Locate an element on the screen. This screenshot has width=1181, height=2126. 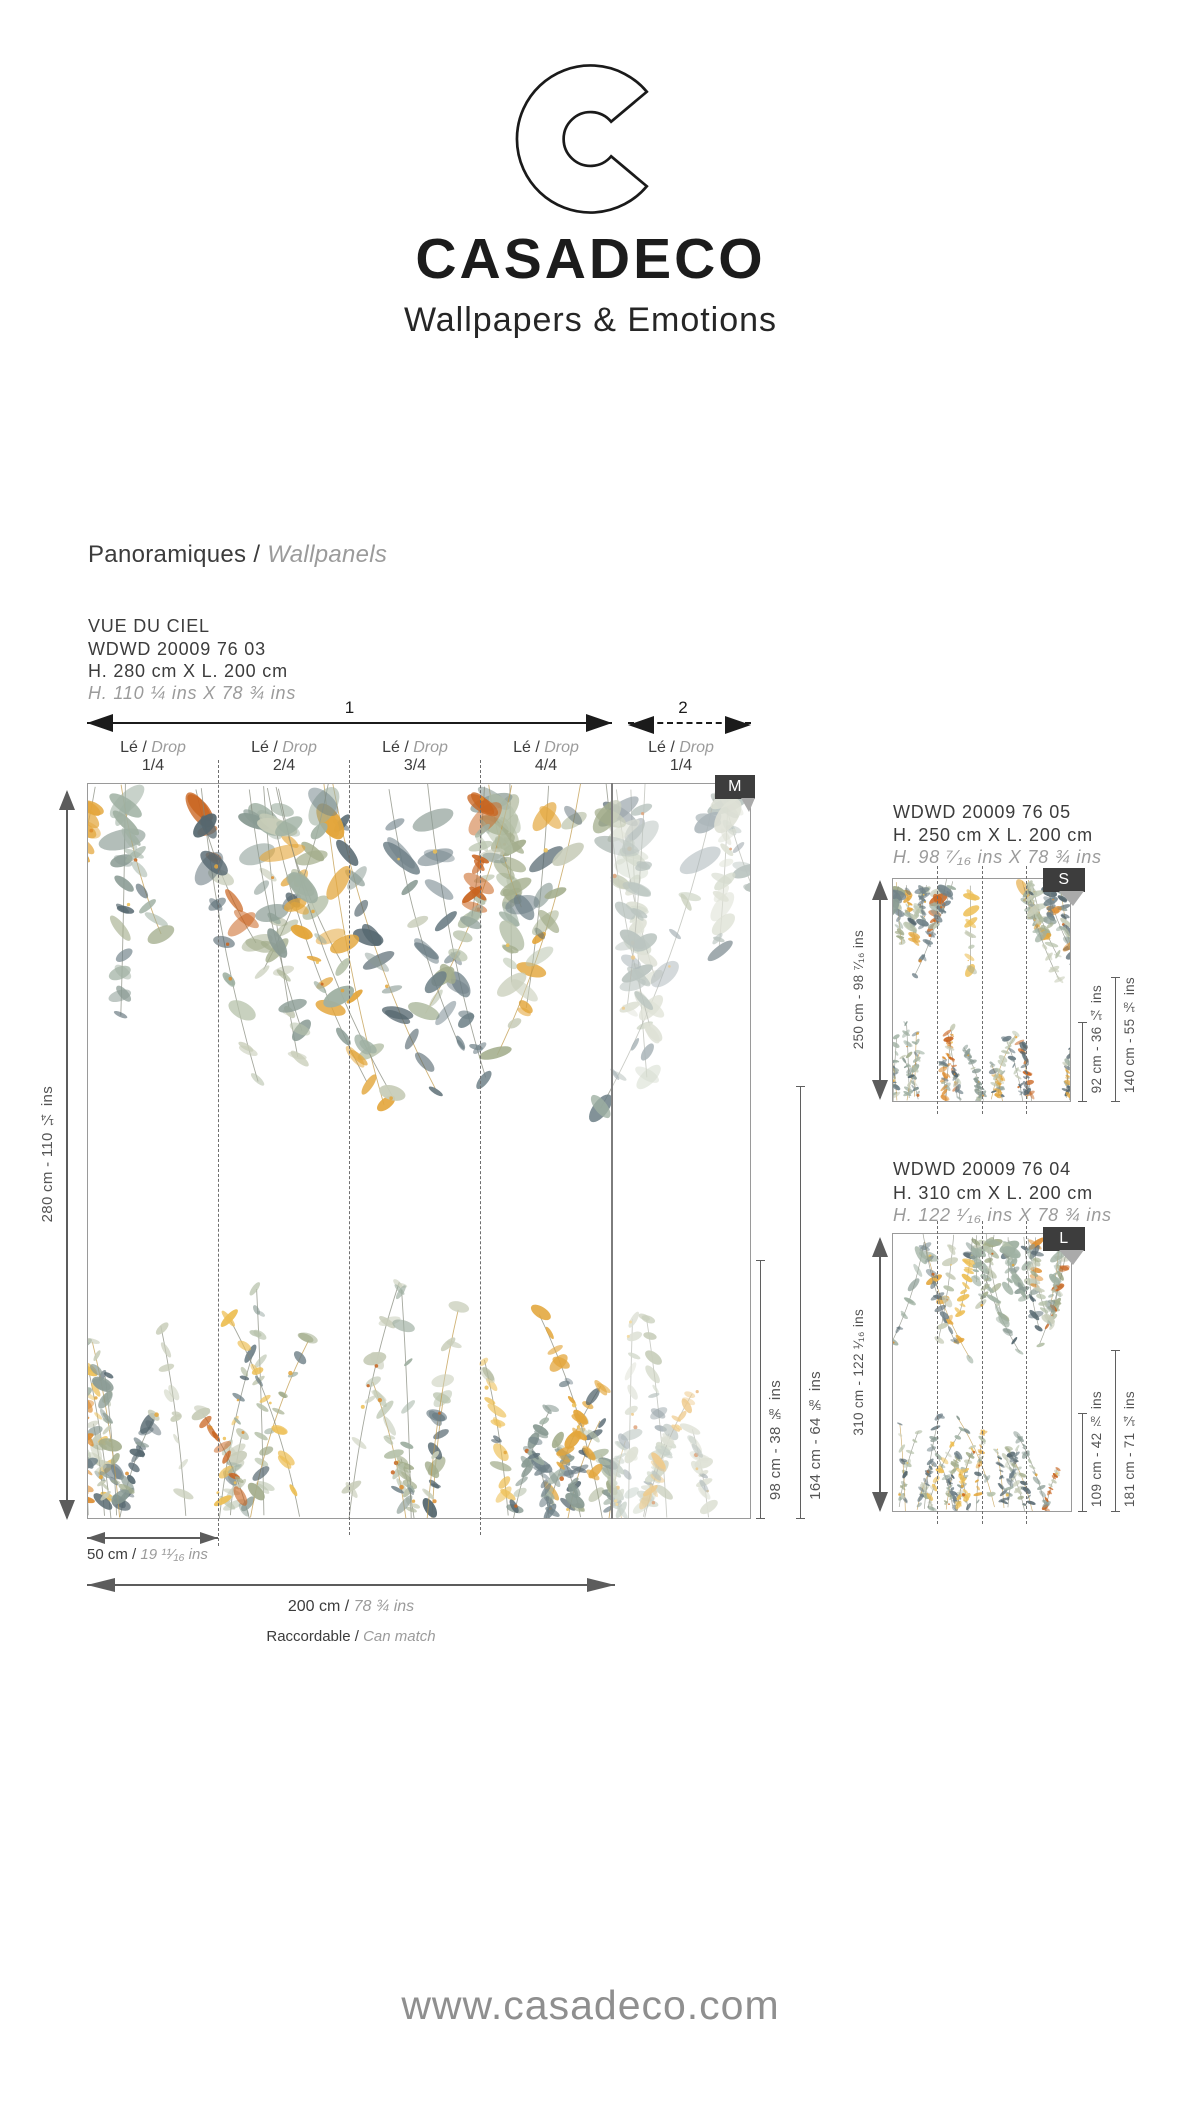
l-dim-line-outer is located at coordinates (1115, 1431).